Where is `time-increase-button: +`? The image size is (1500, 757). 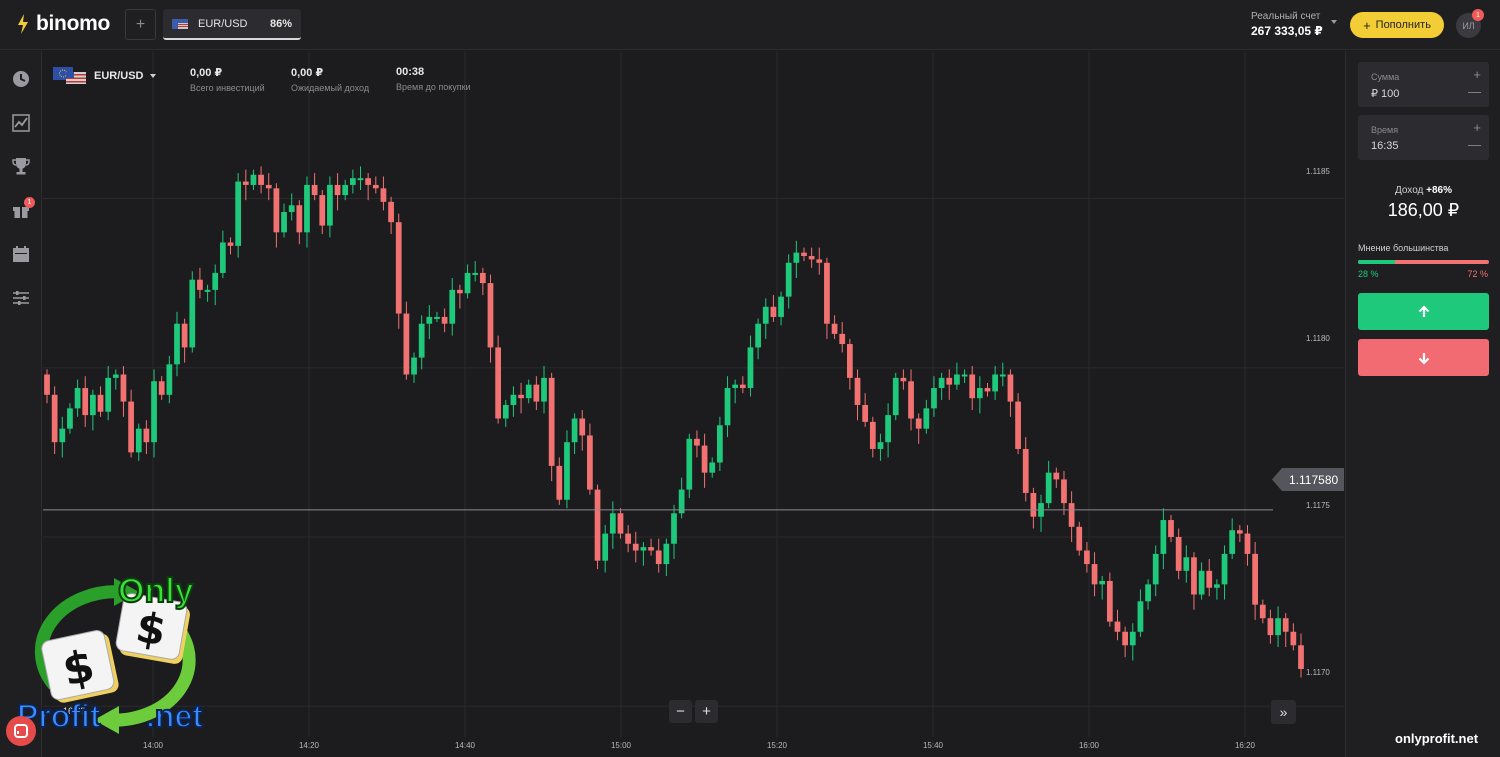
time-increase-button: + is located at coordinates (1477, 127).